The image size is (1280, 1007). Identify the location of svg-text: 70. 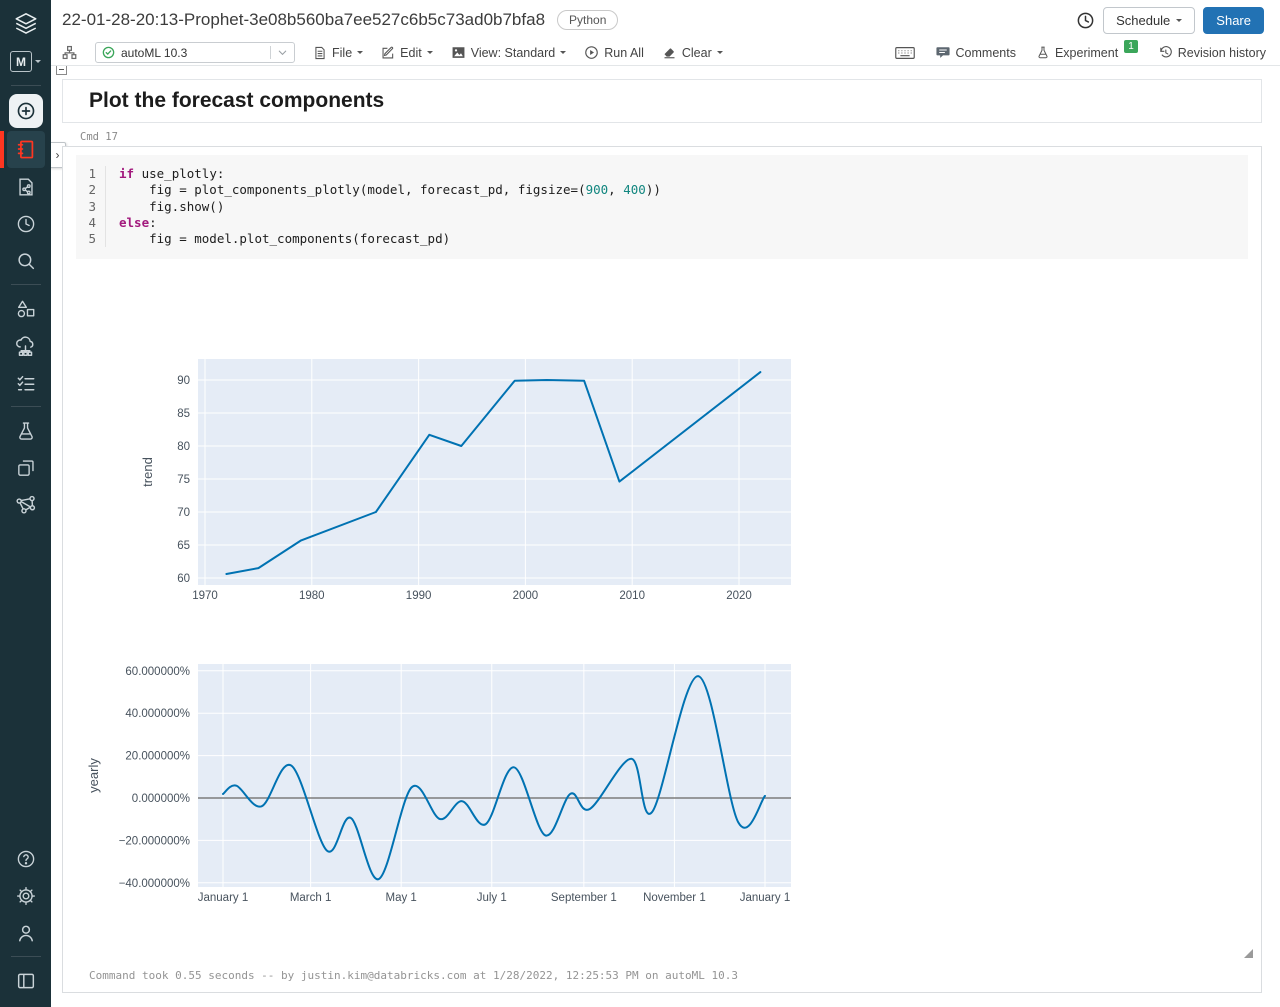
(183, 513).